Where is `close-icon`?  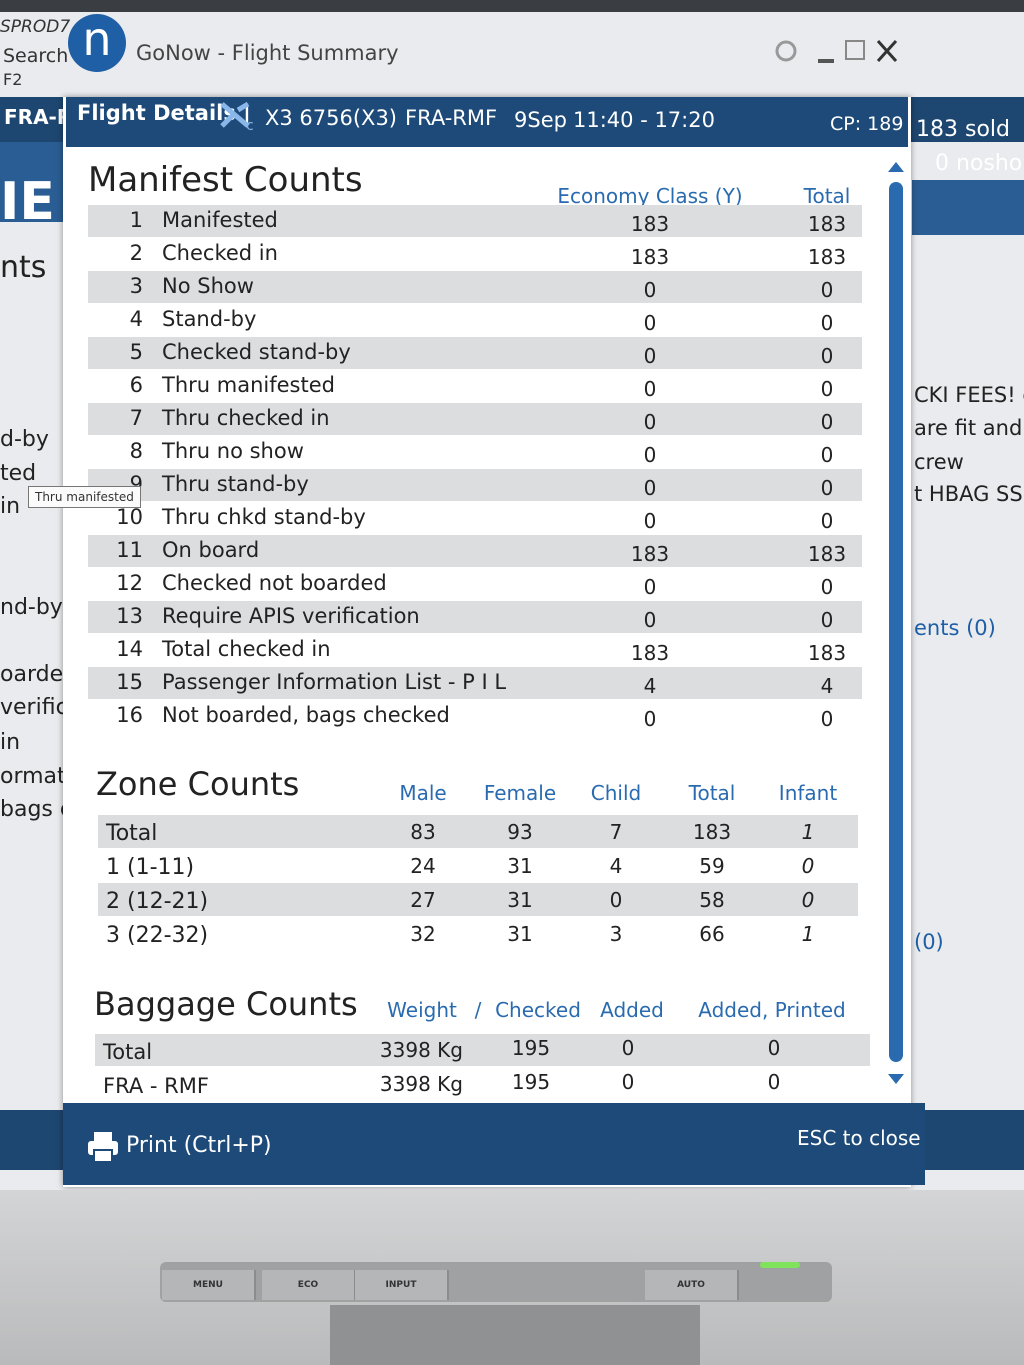 close-icon is located at coordinates (887, 51).